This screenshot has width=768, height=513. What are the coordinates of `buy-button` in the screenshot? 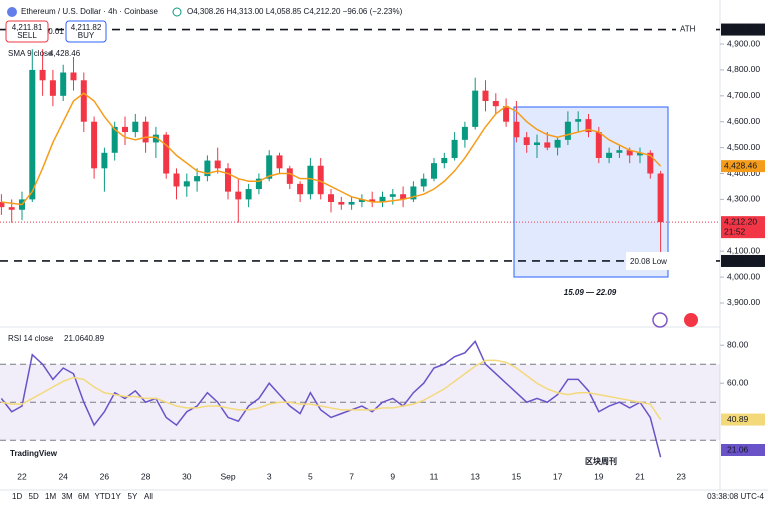 It's located at (86, 31).